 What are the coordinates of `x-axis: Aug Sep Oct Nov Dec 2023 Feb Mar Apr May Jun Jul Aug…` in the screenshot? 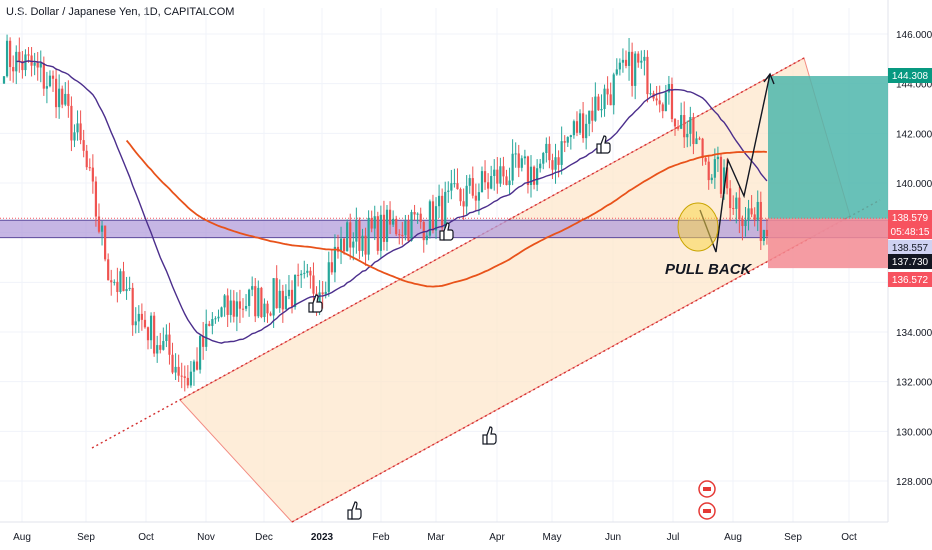 It's located at (444, 532).